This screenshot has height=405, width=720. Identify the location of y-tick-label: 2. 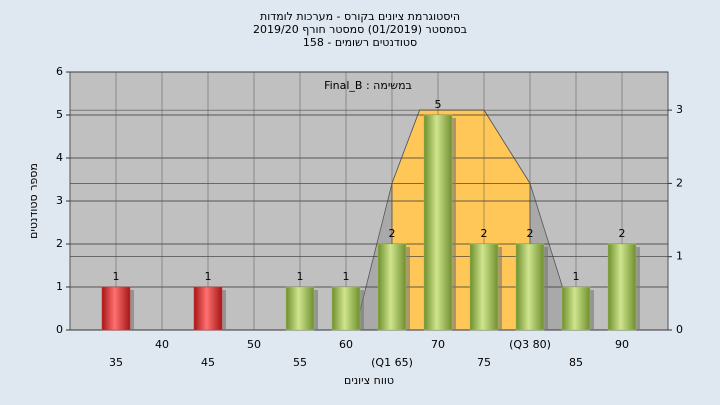
(59, 243).